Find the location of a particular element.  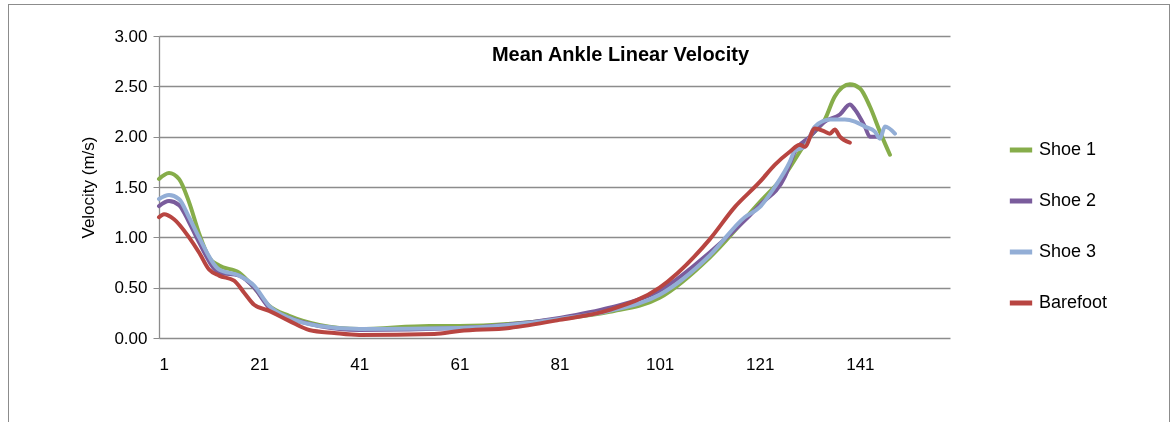

x-tick-label: 141 is located at coordinates (860, 364).